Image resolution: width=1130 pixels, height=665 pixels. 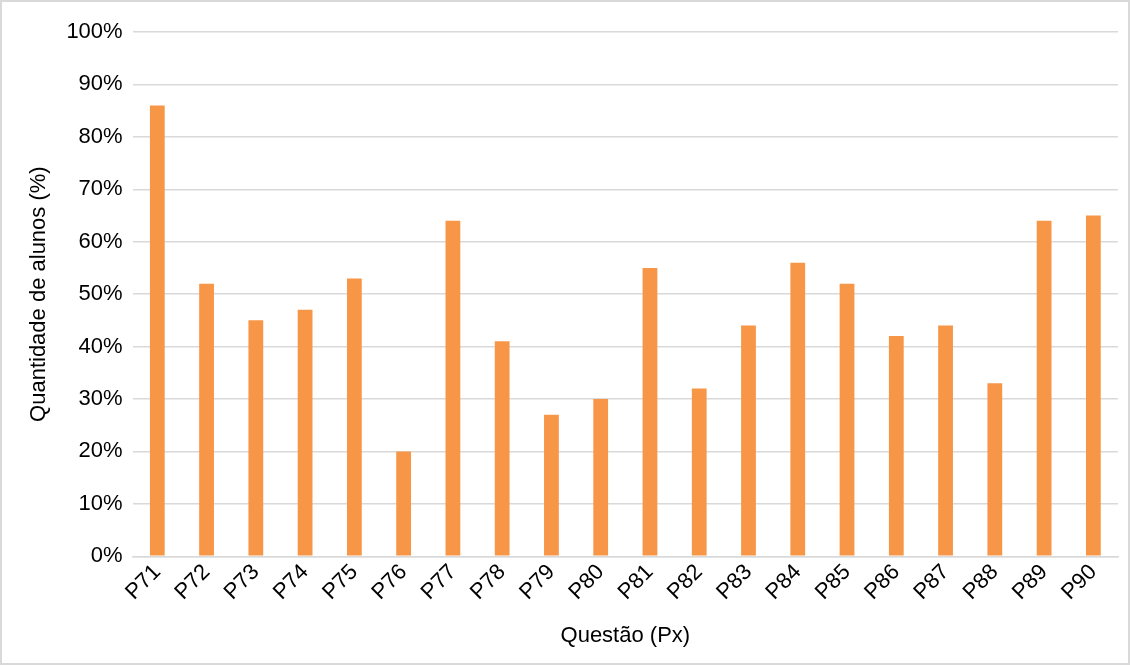 What do you see at coordinates (339, 581) in the screenshot?
I see `x-tick-label: P75` at bounding box center [339, 581].